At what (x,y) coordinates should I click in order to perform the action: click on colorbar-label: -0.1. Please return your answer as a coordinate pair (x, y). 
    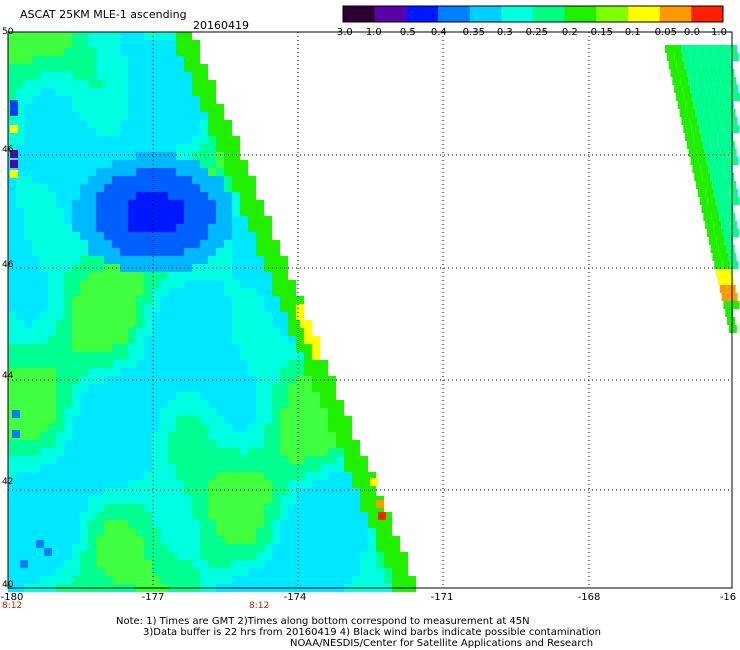
    Looking at the image, I should click on (631, 32).